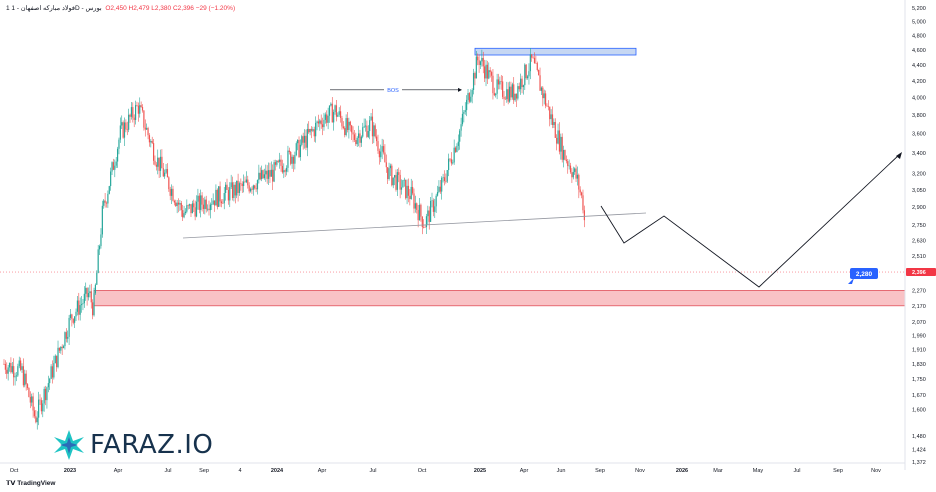 The image size is (936, 492). I want to click on price-tick-label: 4,000, so click(919, 98).